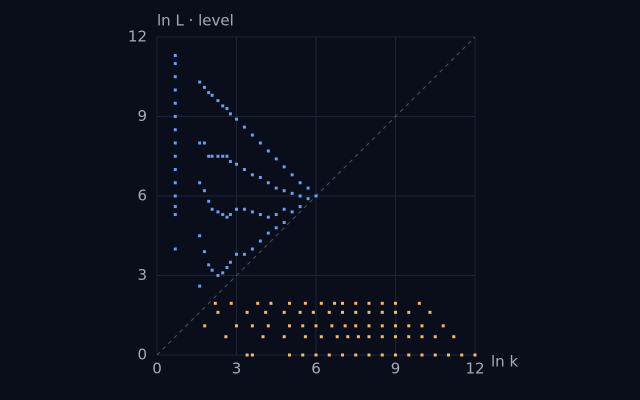  What do you see at coordinates (396, 369) in the screenshot?
I see `x-tick-label: 9` at bounding box center [396, 369].